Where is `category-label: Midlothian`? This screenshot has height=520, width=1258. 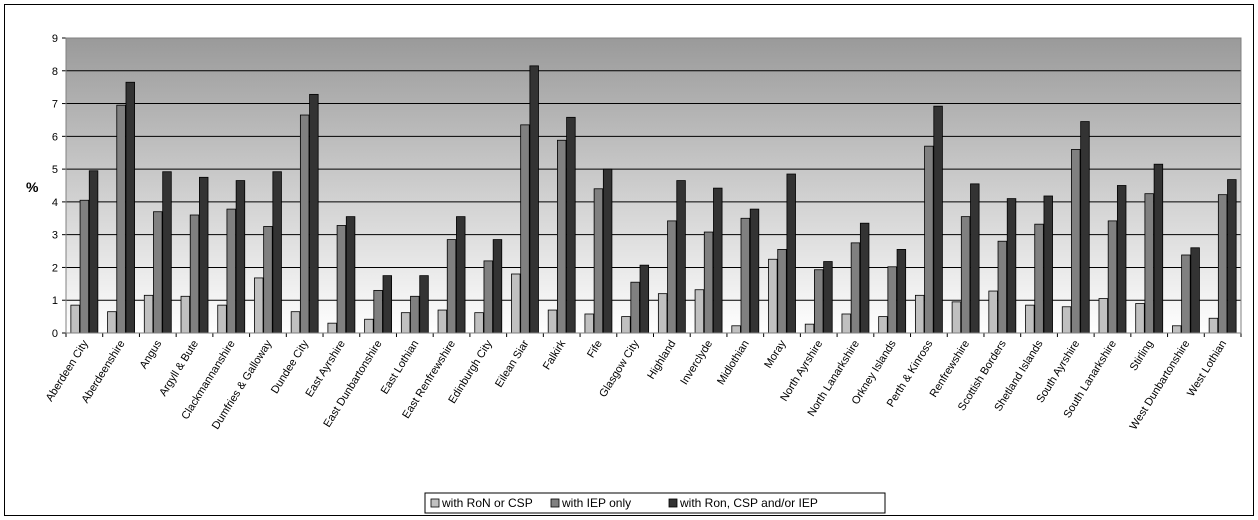
category-label: Midlothian is located at coordinates (733, 362).